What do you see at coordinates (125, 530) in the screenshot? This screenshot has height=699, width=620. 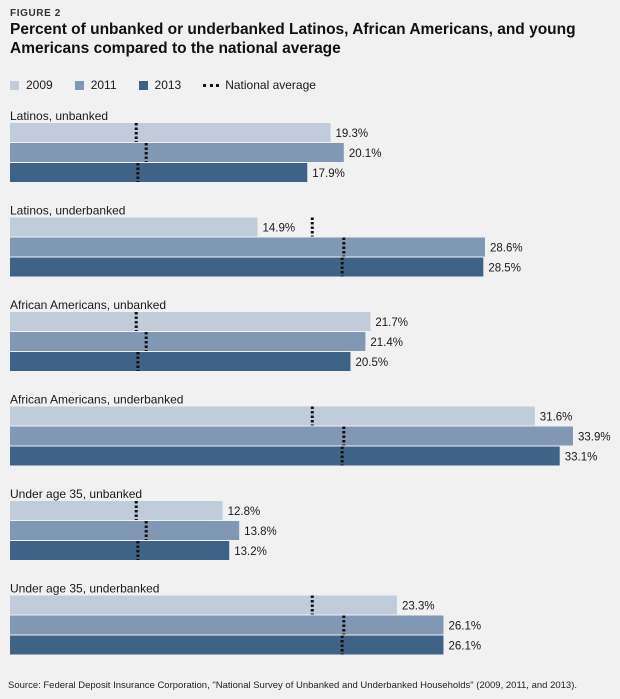 I see `bar-under-age-35-unbanked-2011` at bounding box center [125, 530].